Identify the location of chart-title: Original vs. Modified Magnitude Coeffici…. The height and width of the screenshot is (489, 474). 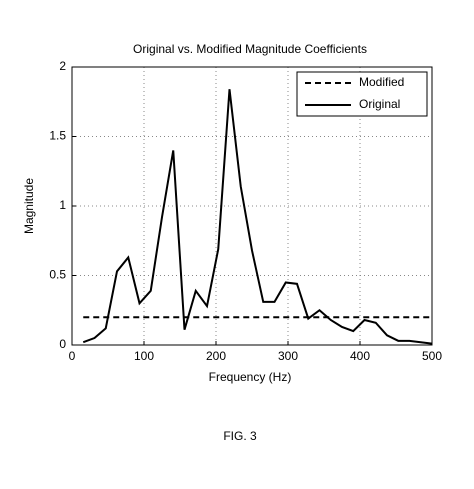
(250, 49).